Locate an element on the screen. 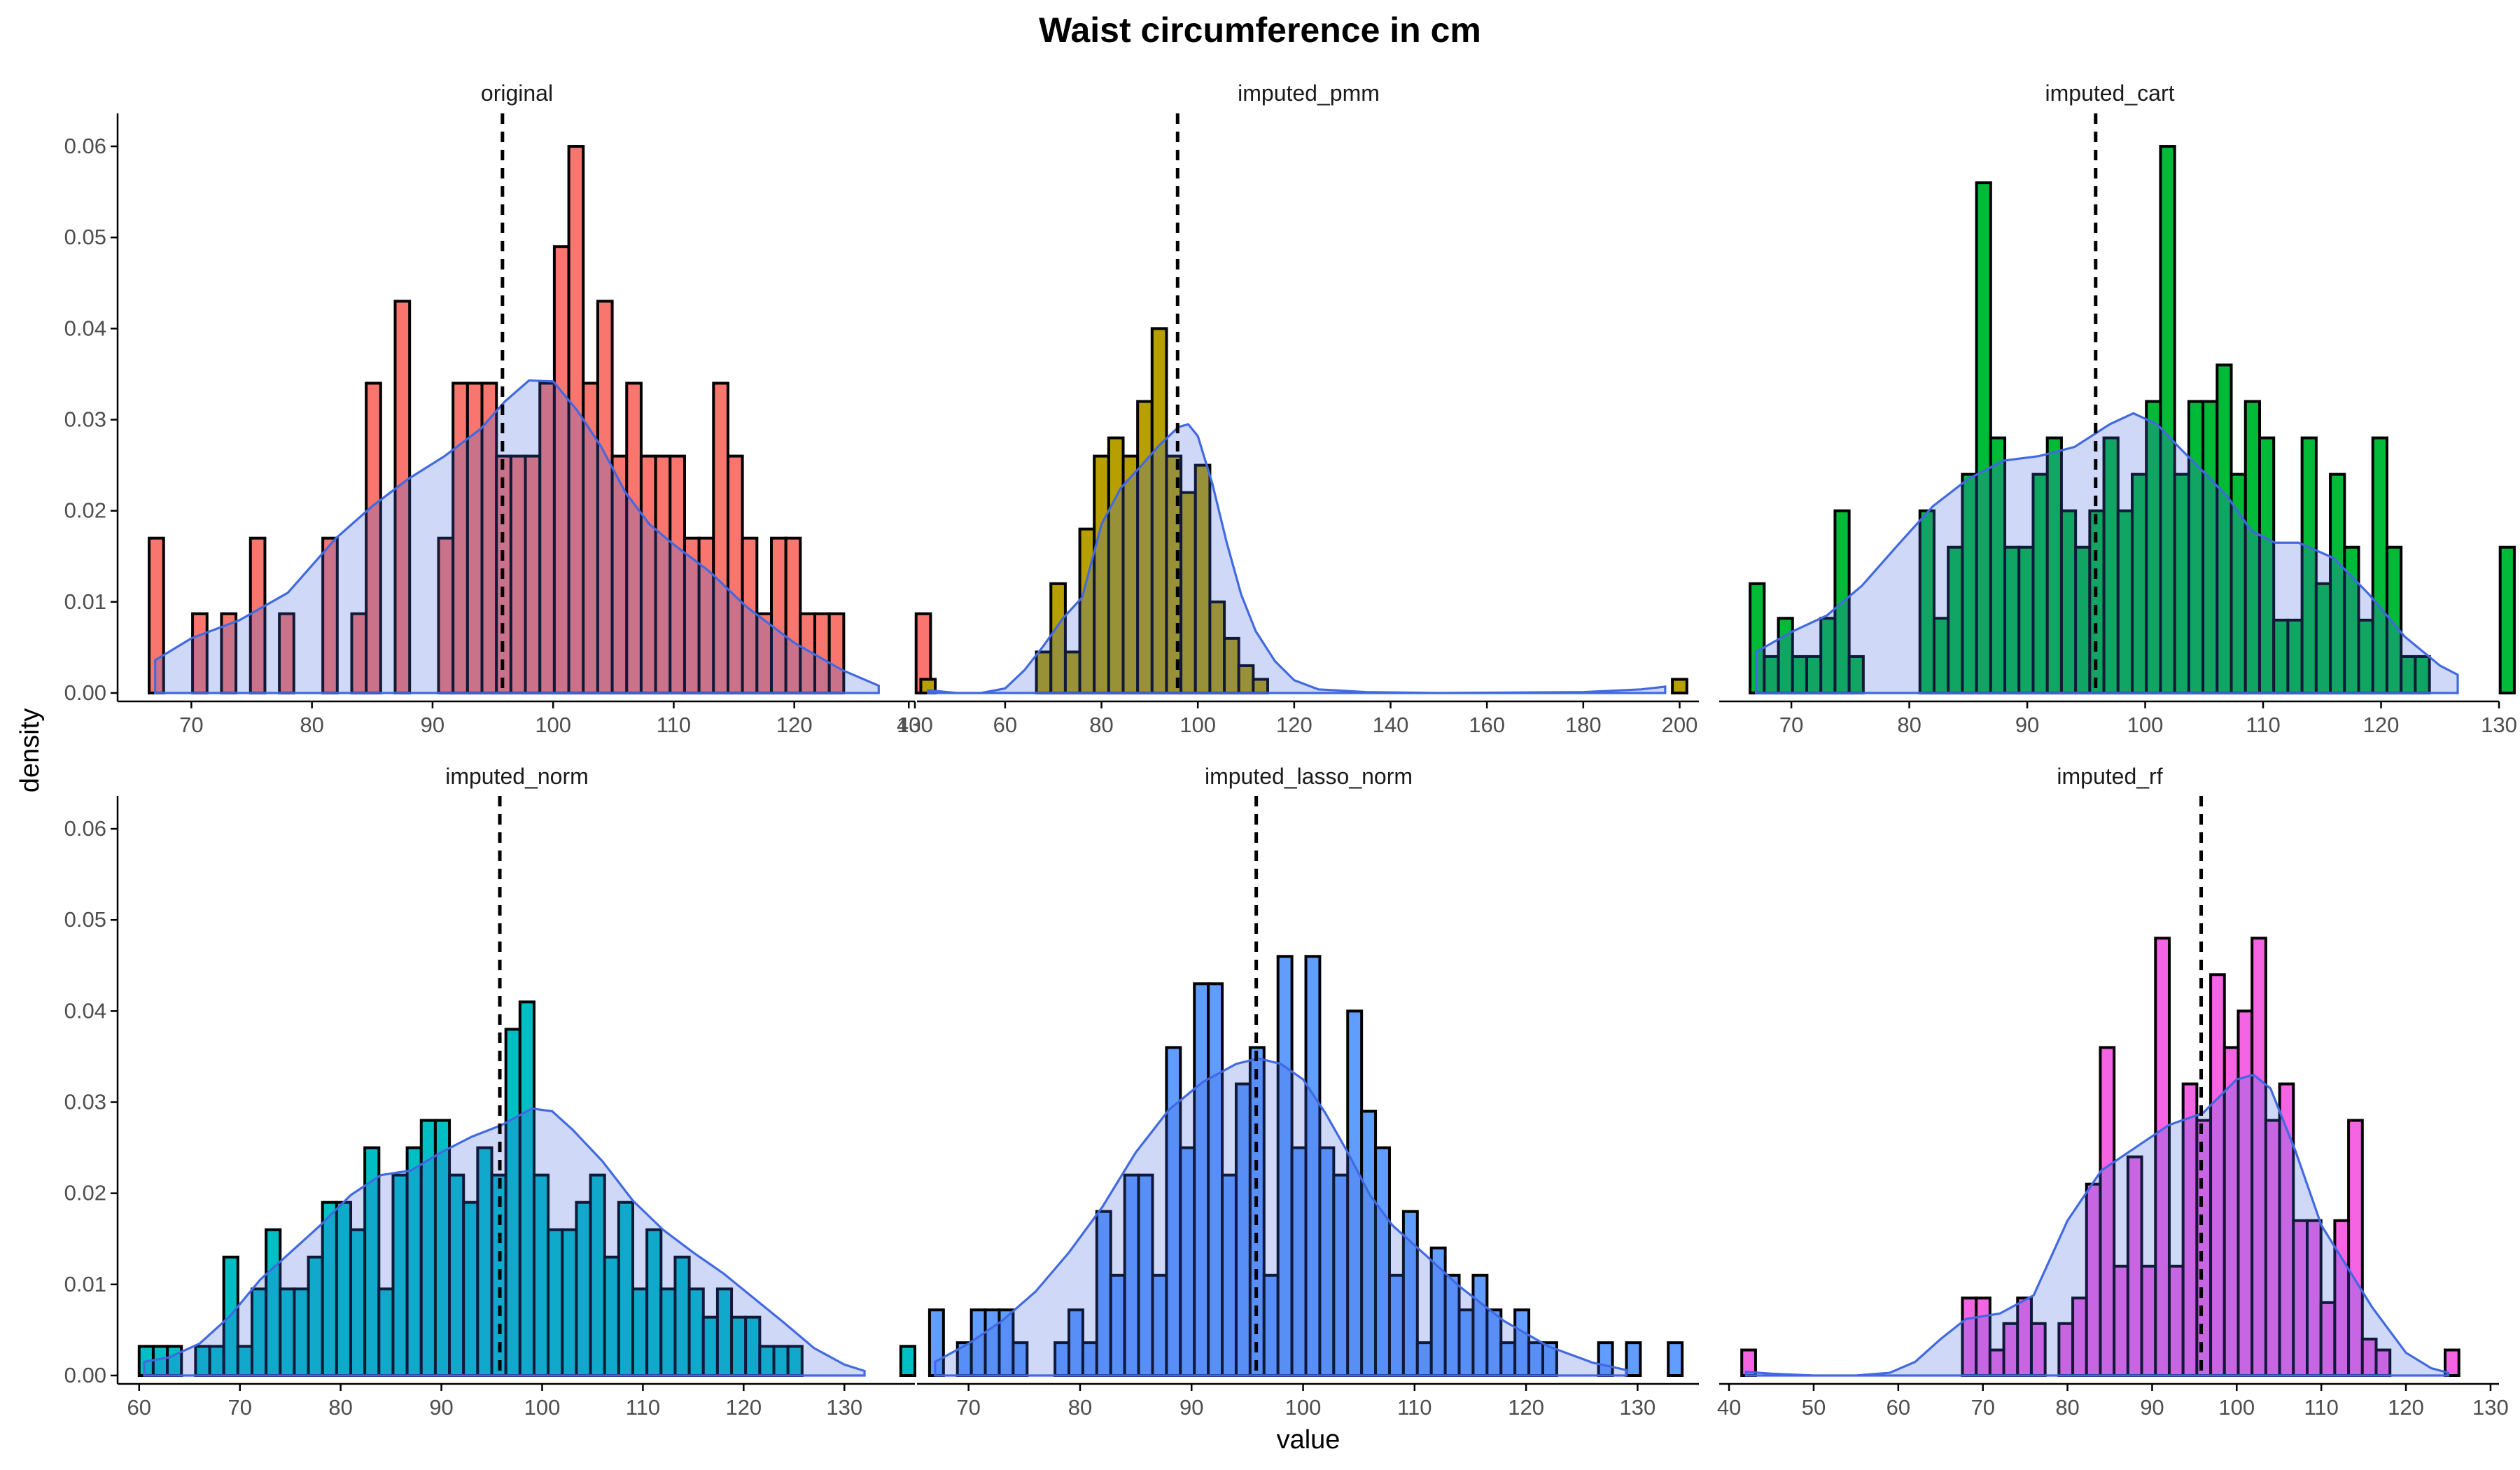 The height and width of the screenshot is (1470, 2520). x-tick-label: 200 is located at coordinates (1680, 725).